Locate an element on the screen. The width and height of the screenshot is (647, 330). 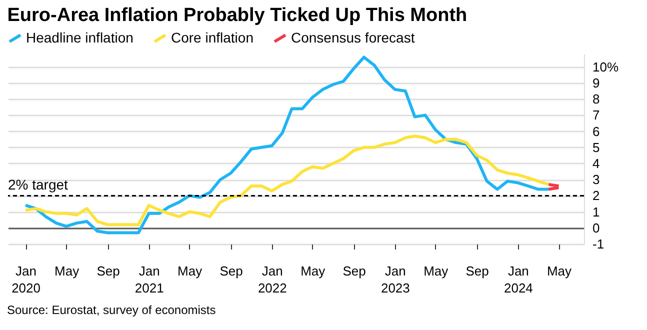
y-tick-label: 6 is located at coordinates (596, 131).